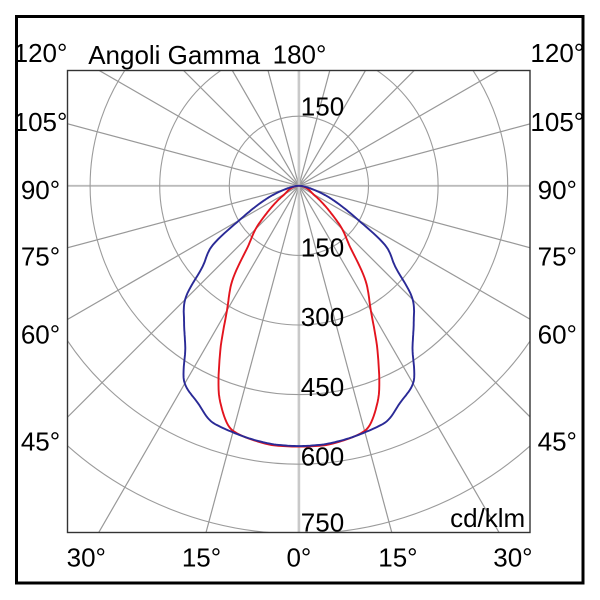 Image resolution: width=600 pixels, height=600 pixels. I want to click on svg-text: 0°, so click(298, 558).